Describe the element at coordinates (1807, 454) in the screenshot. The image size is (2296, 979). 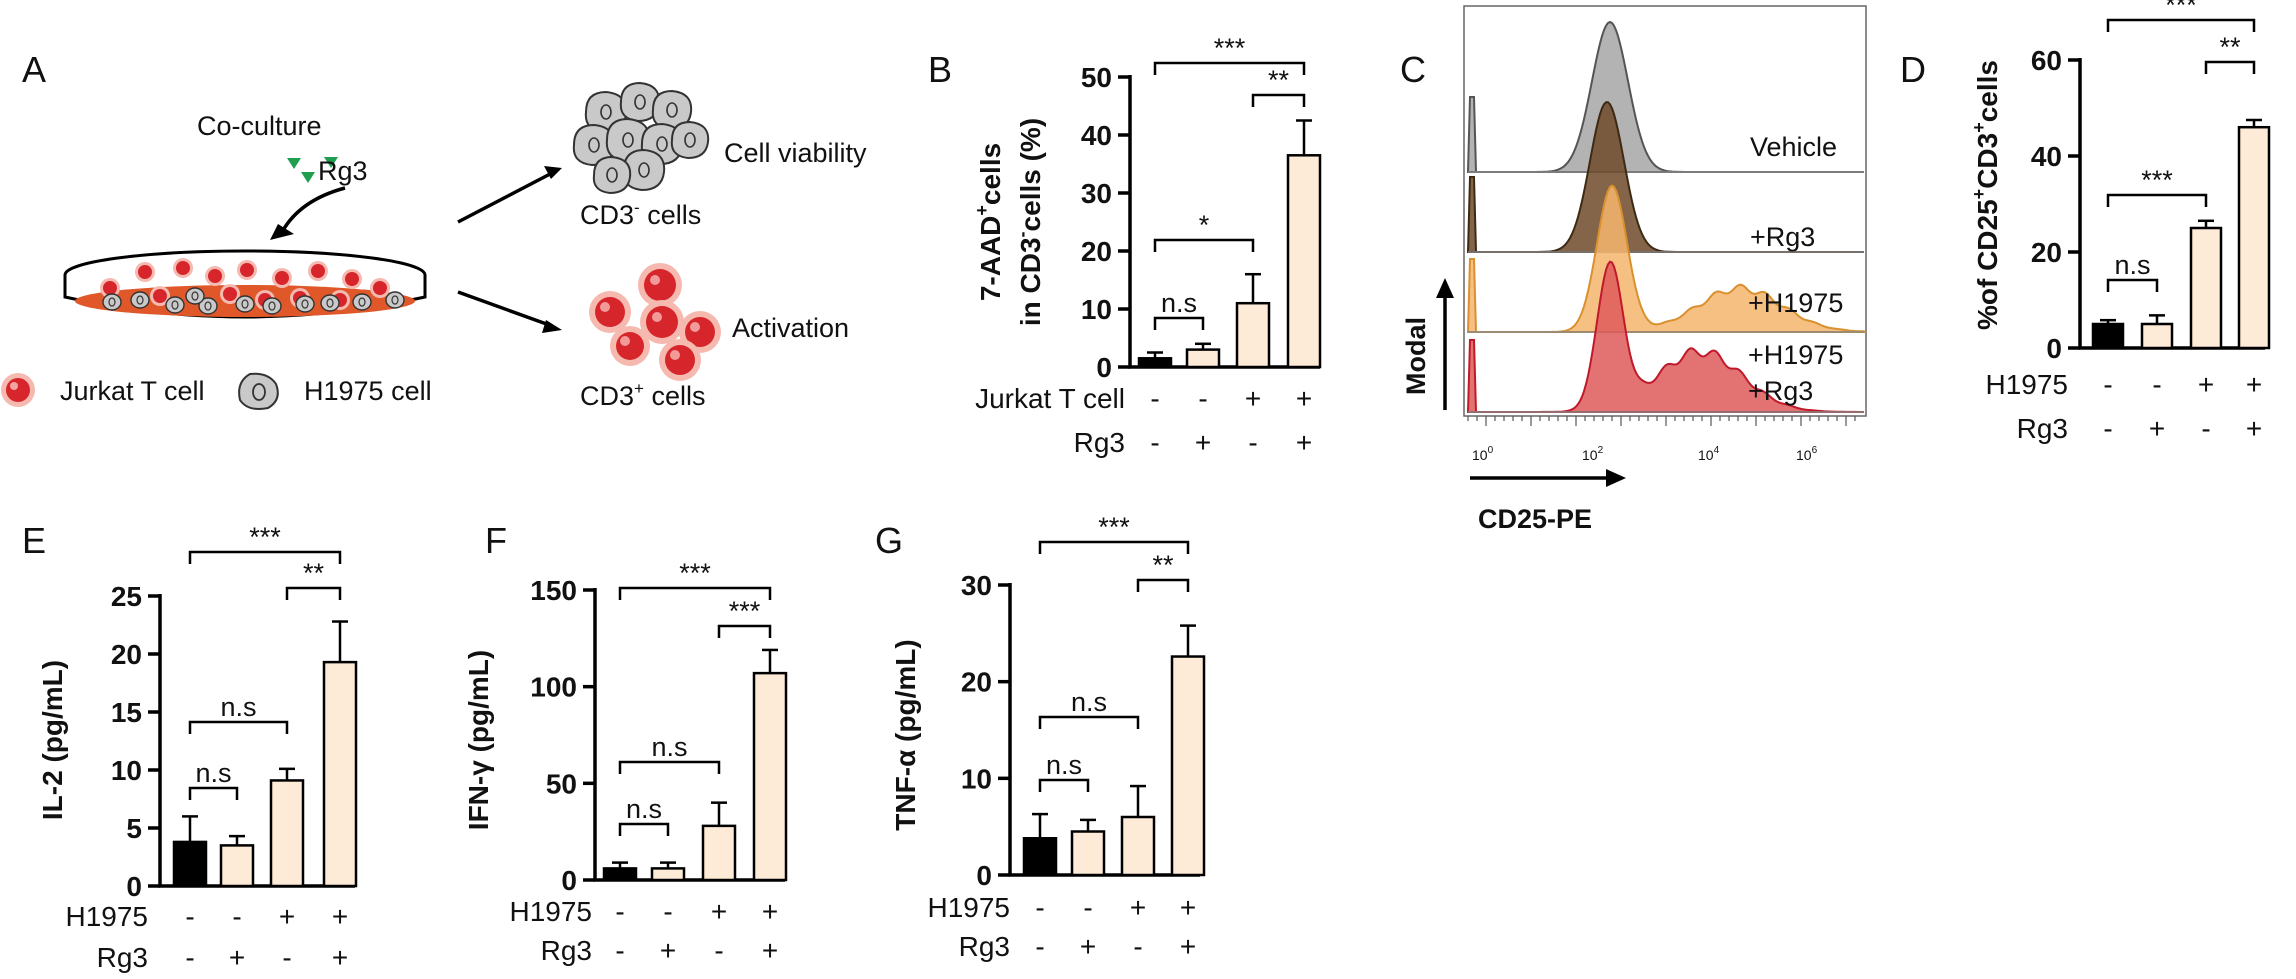
I see `hist-tick-10e6: 10⁶` at that location.